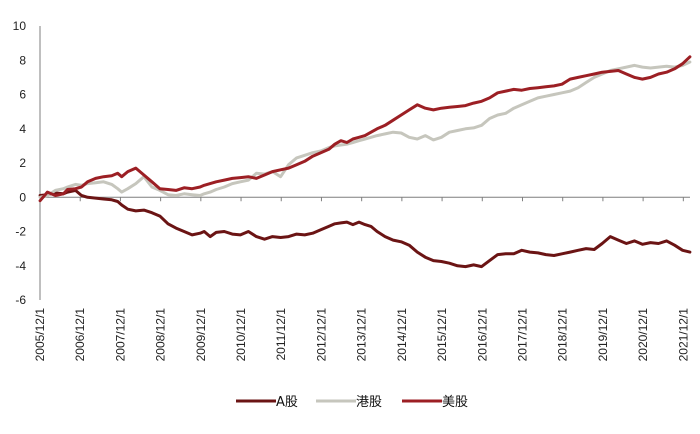  What do you see at coordinates (22, 163) in the screenshot?
I see `y-tick-label: 2` at bounding box center [22, 163].